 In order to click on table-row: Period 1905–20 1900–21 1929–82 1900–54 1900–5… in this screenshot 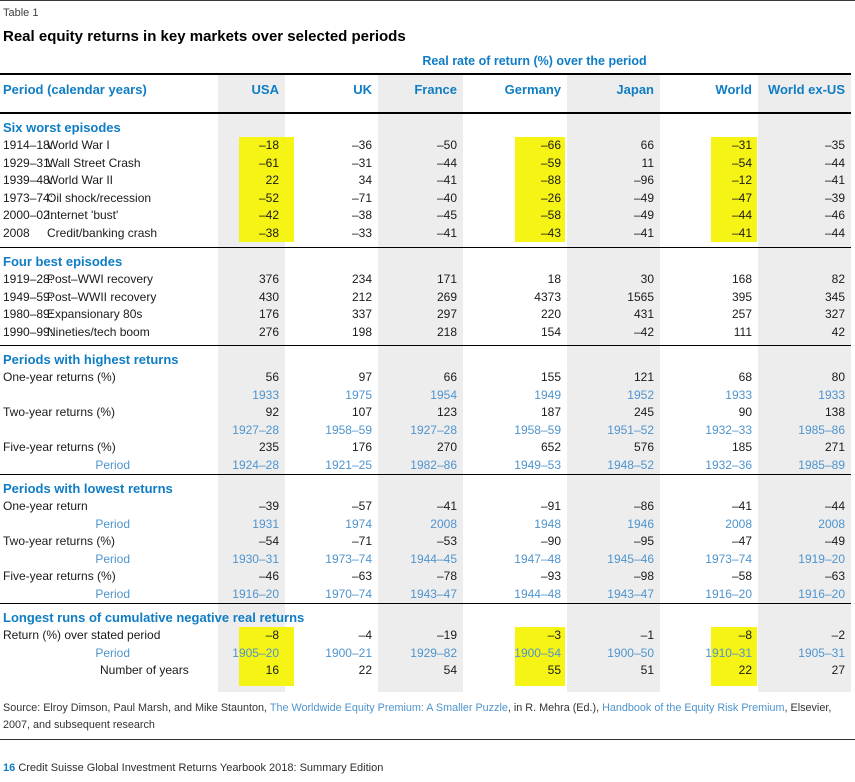, I will do `click(425, 653)`.